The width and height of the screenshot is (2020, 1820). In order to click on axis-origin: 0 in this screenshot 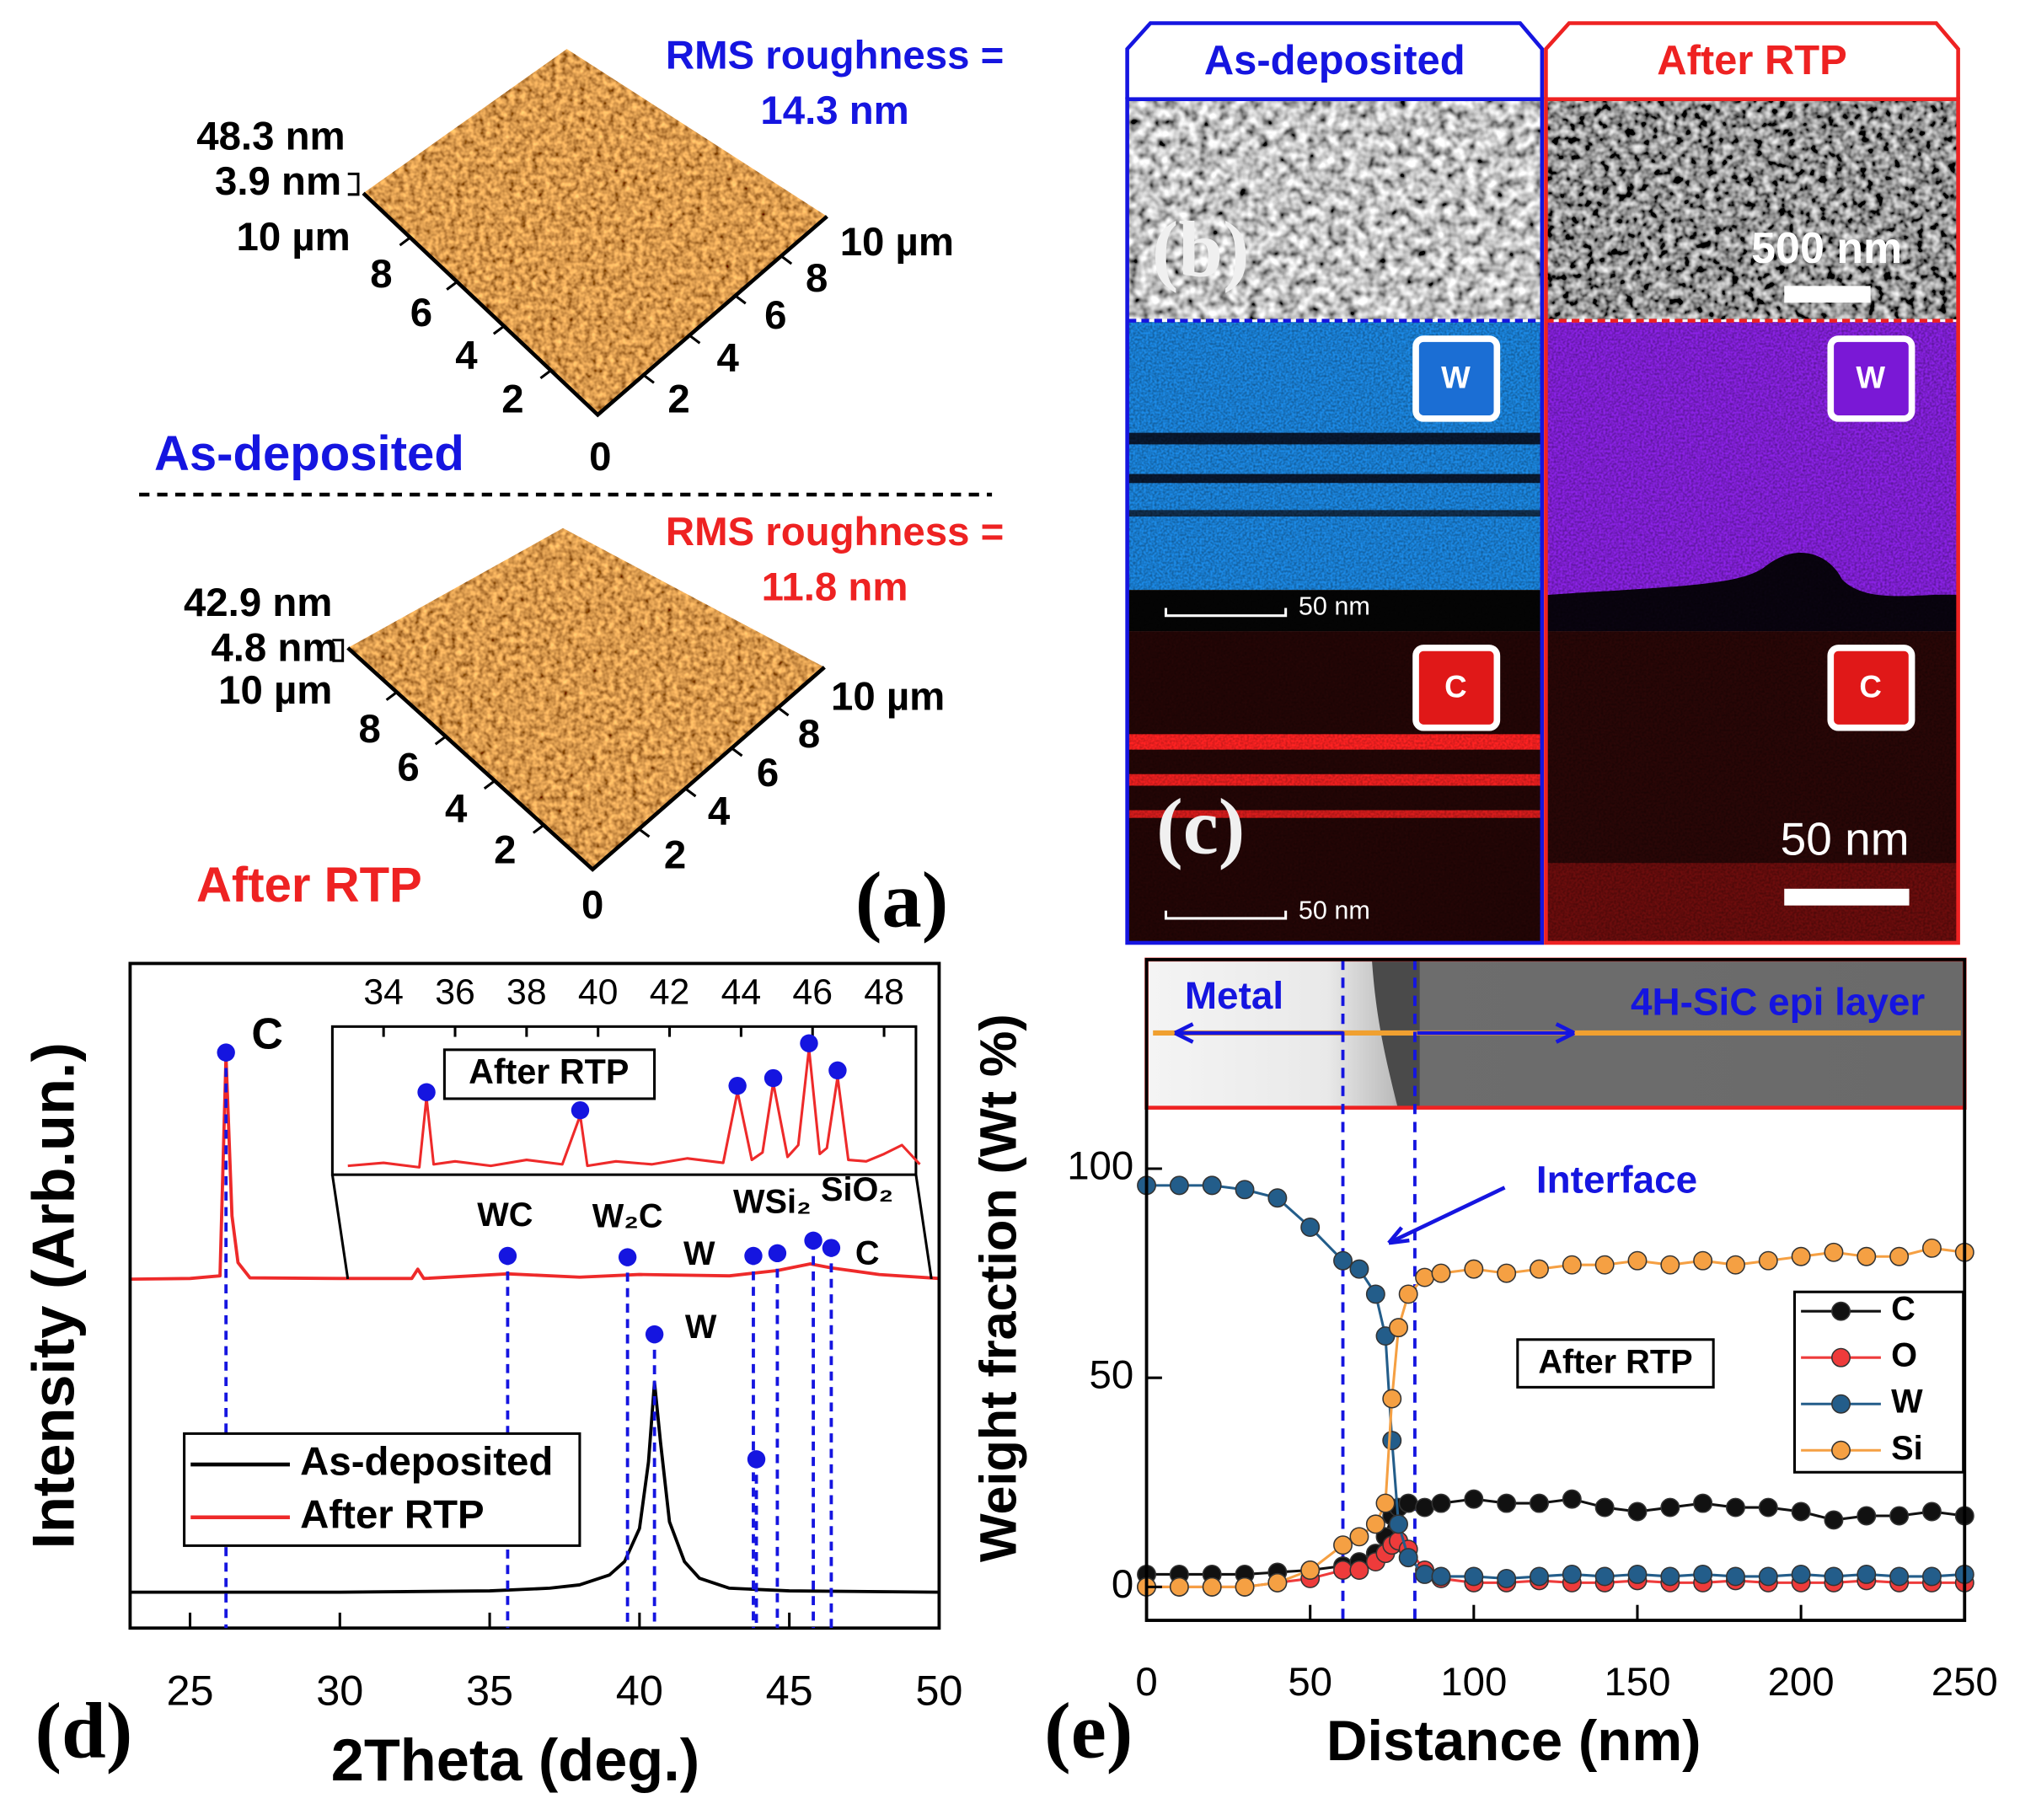, I will do `click(592, 905)`.